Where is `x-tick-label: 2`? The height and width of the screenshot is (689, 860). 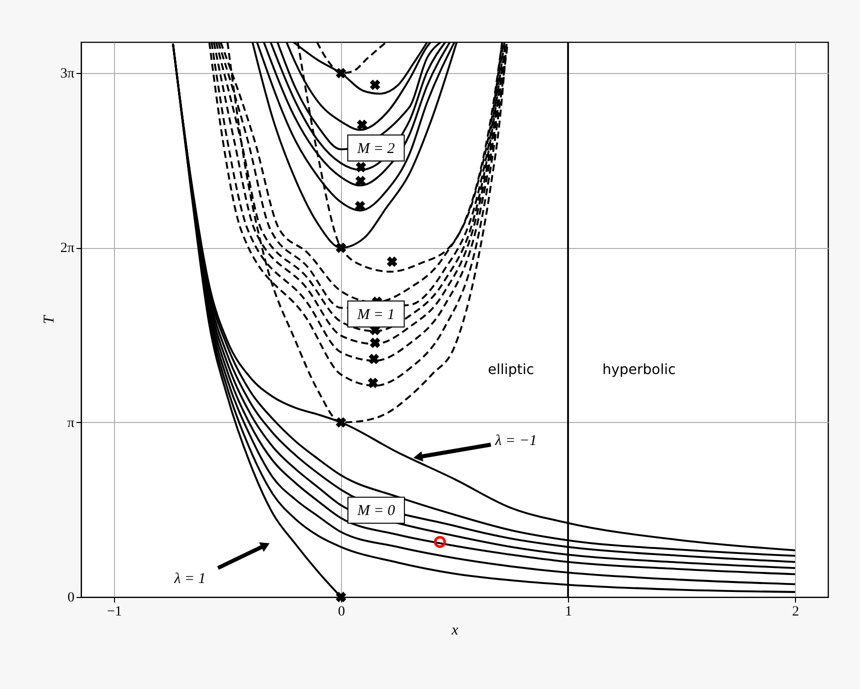
x-tick-label: 2 is located at coordinates (796, 612).